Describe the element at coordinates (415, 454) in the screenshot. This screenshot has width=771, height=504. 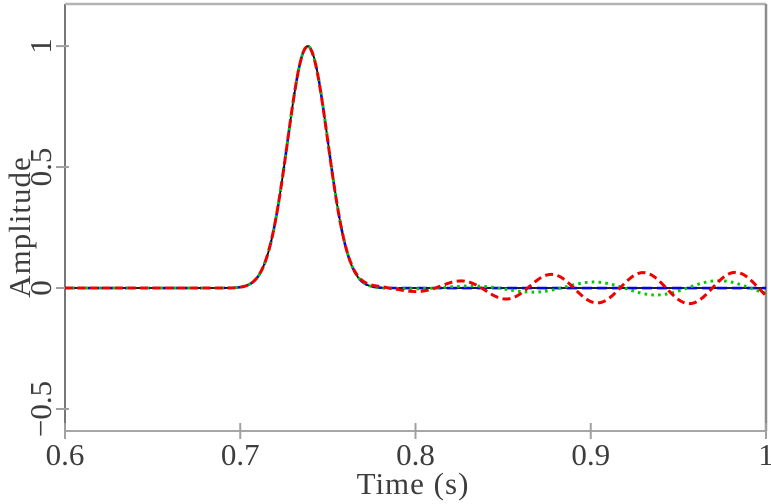
I see `x-tick-label: 0.8` at that location.